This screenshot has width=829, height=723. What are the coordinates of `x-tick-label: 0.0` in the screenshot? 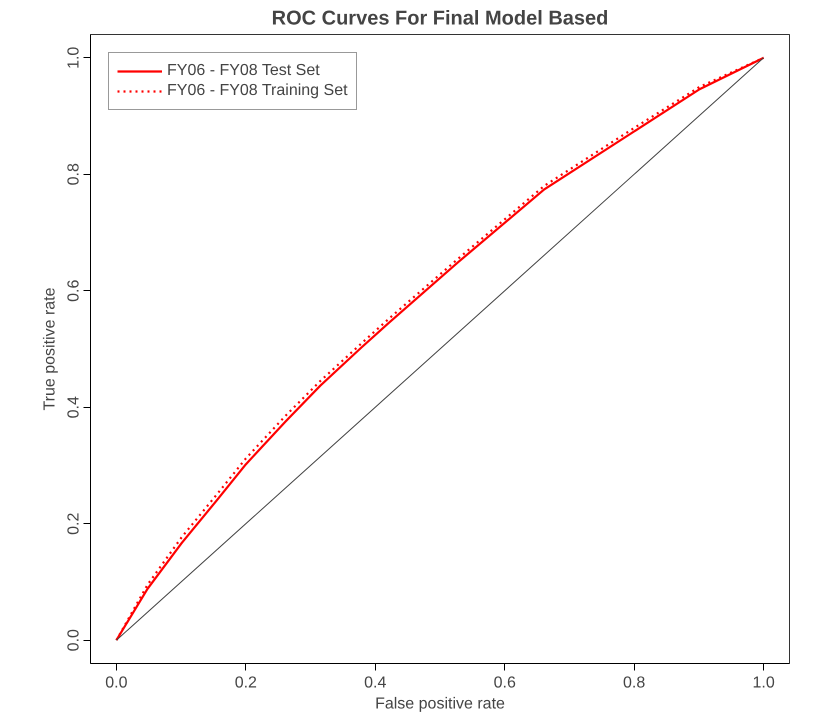 It's located at (116, 683).